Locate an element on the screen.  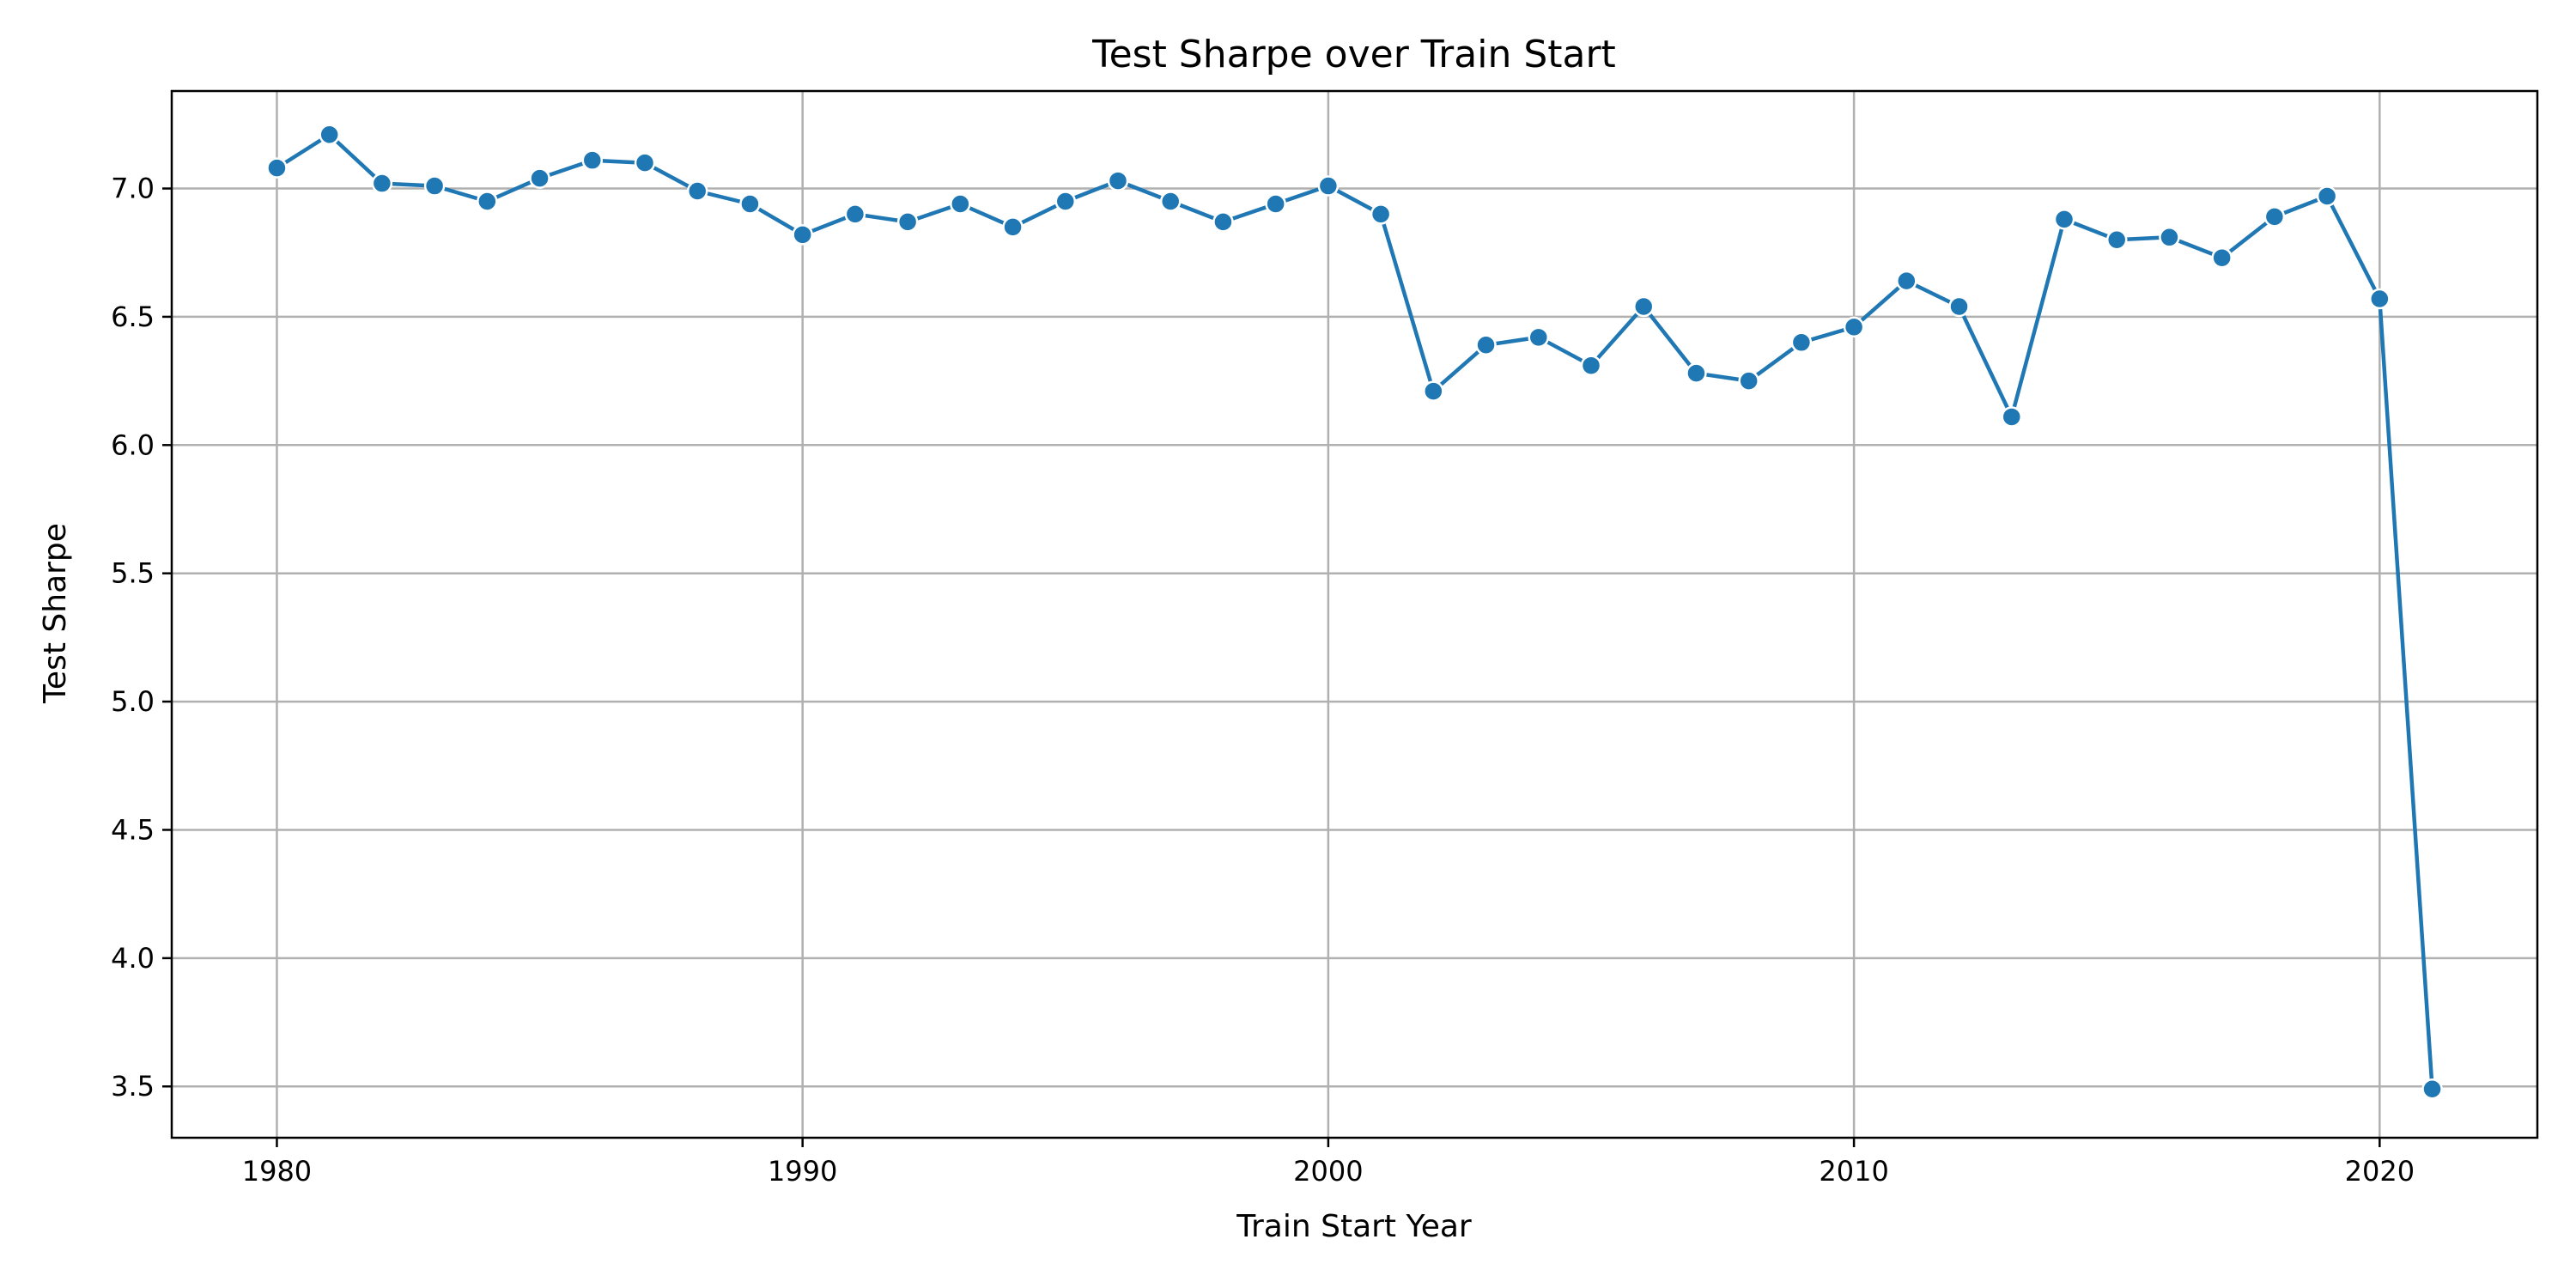
y-tick-label: 3.5 is located at coordinates (133, 1086).